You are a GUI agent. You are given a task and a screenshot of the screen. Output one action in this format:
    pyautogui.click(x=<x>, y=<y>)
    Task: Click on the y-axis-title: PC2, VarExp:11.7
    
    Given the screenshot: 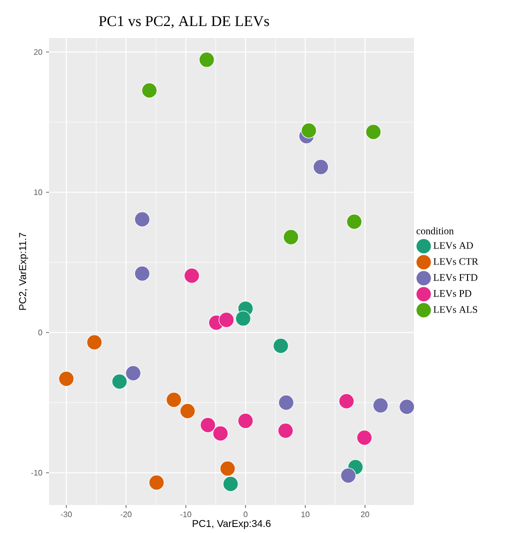 What is the action you would take?
    pyautogui.click(x=23, y=271)
    